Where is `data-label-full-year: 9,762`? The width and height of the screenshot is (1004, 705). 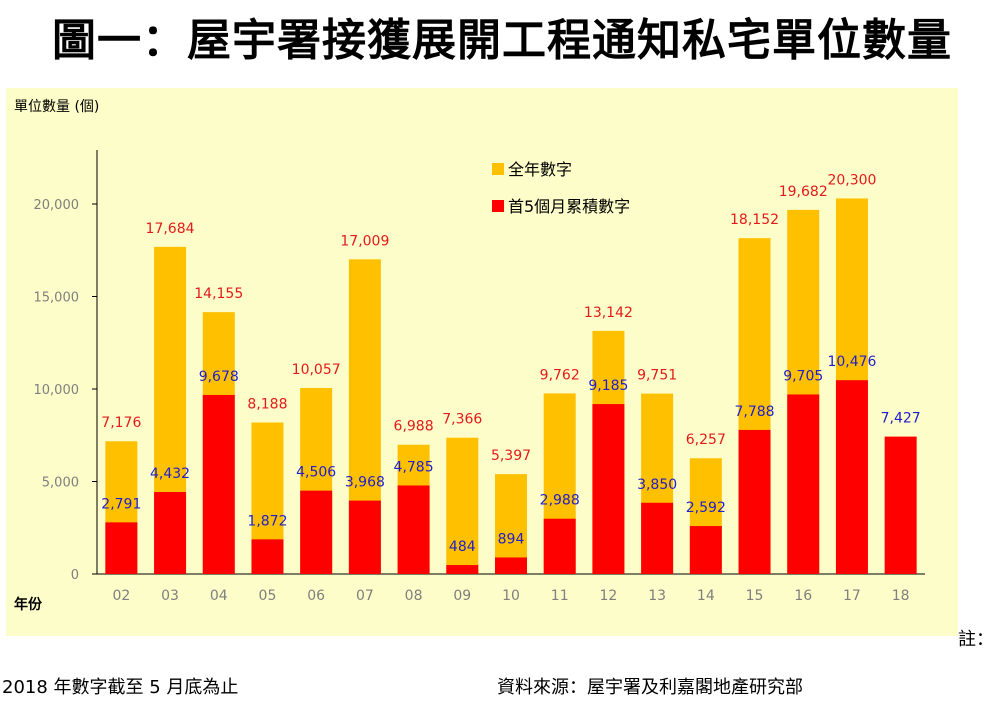 data-label-full-year: 9,762 is located at coordinates (560, 375).